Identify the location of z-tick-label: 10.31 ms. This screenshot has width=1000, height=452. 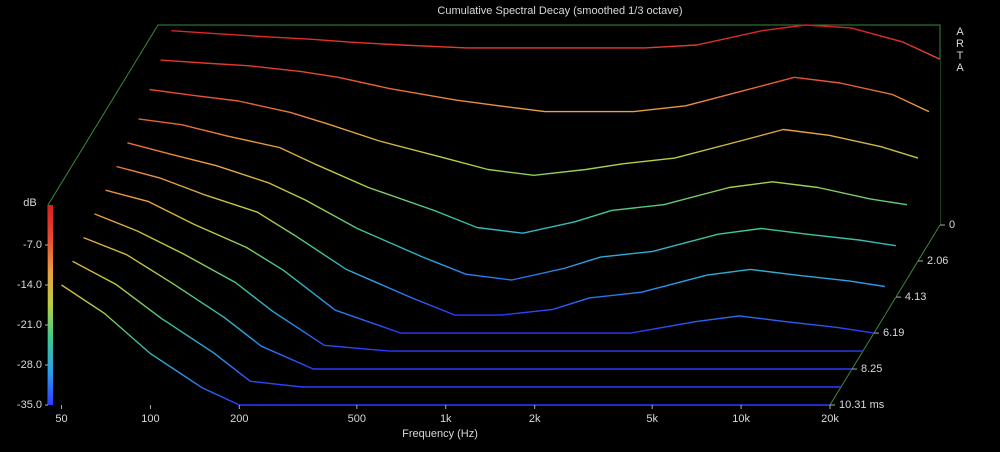
(862, 405).